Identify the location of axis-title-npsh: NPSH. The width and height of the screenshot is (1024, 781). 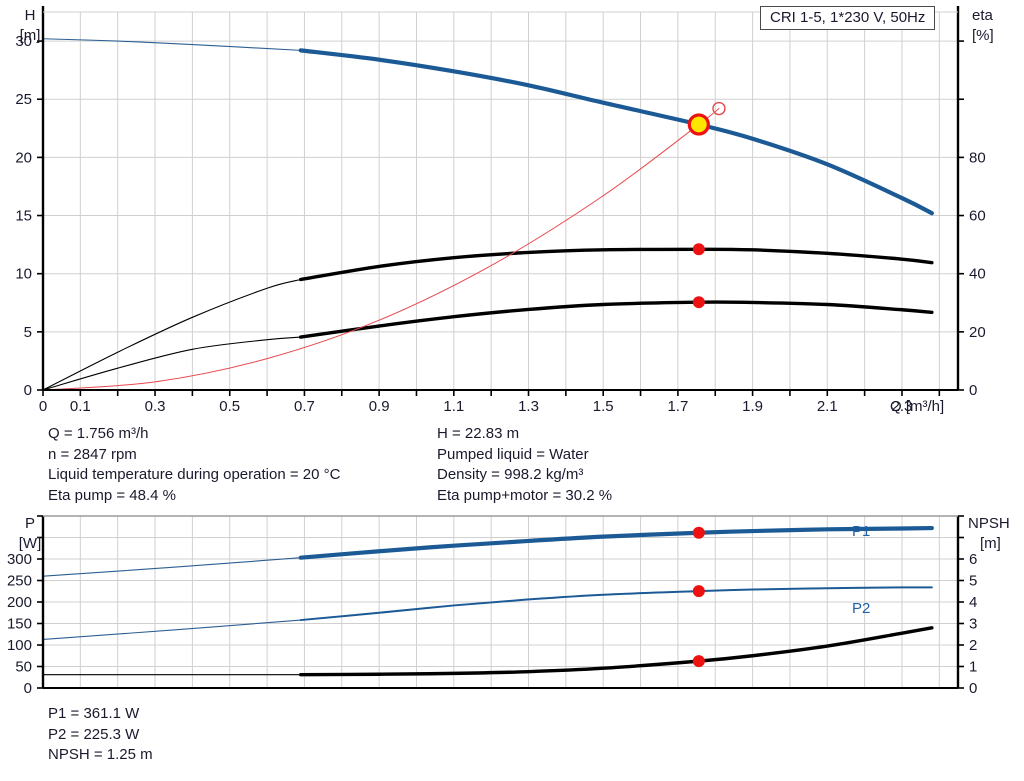
(989, 523).